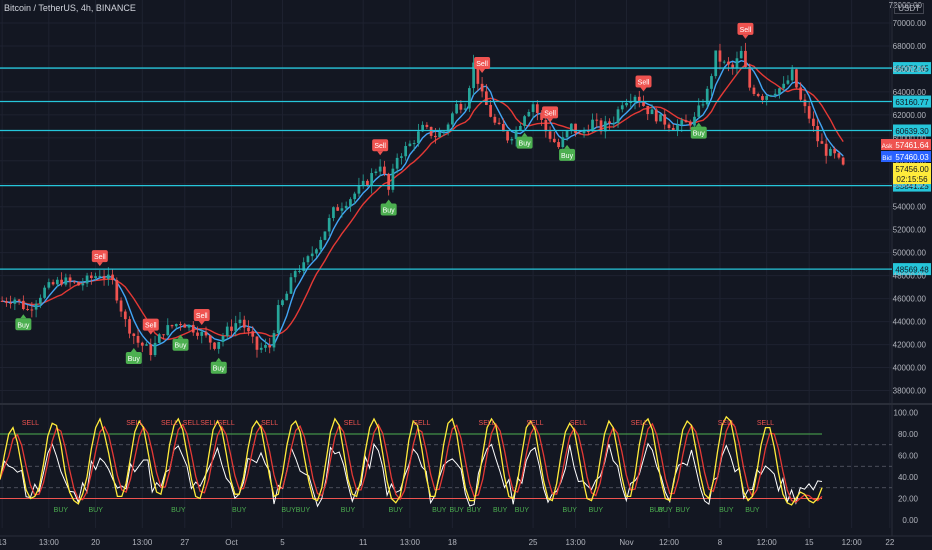 The image size is (932, 550). Describe the element at coordinates (767, 542) in the screenshot. I see `time-tick-label: 12:00` at that location.